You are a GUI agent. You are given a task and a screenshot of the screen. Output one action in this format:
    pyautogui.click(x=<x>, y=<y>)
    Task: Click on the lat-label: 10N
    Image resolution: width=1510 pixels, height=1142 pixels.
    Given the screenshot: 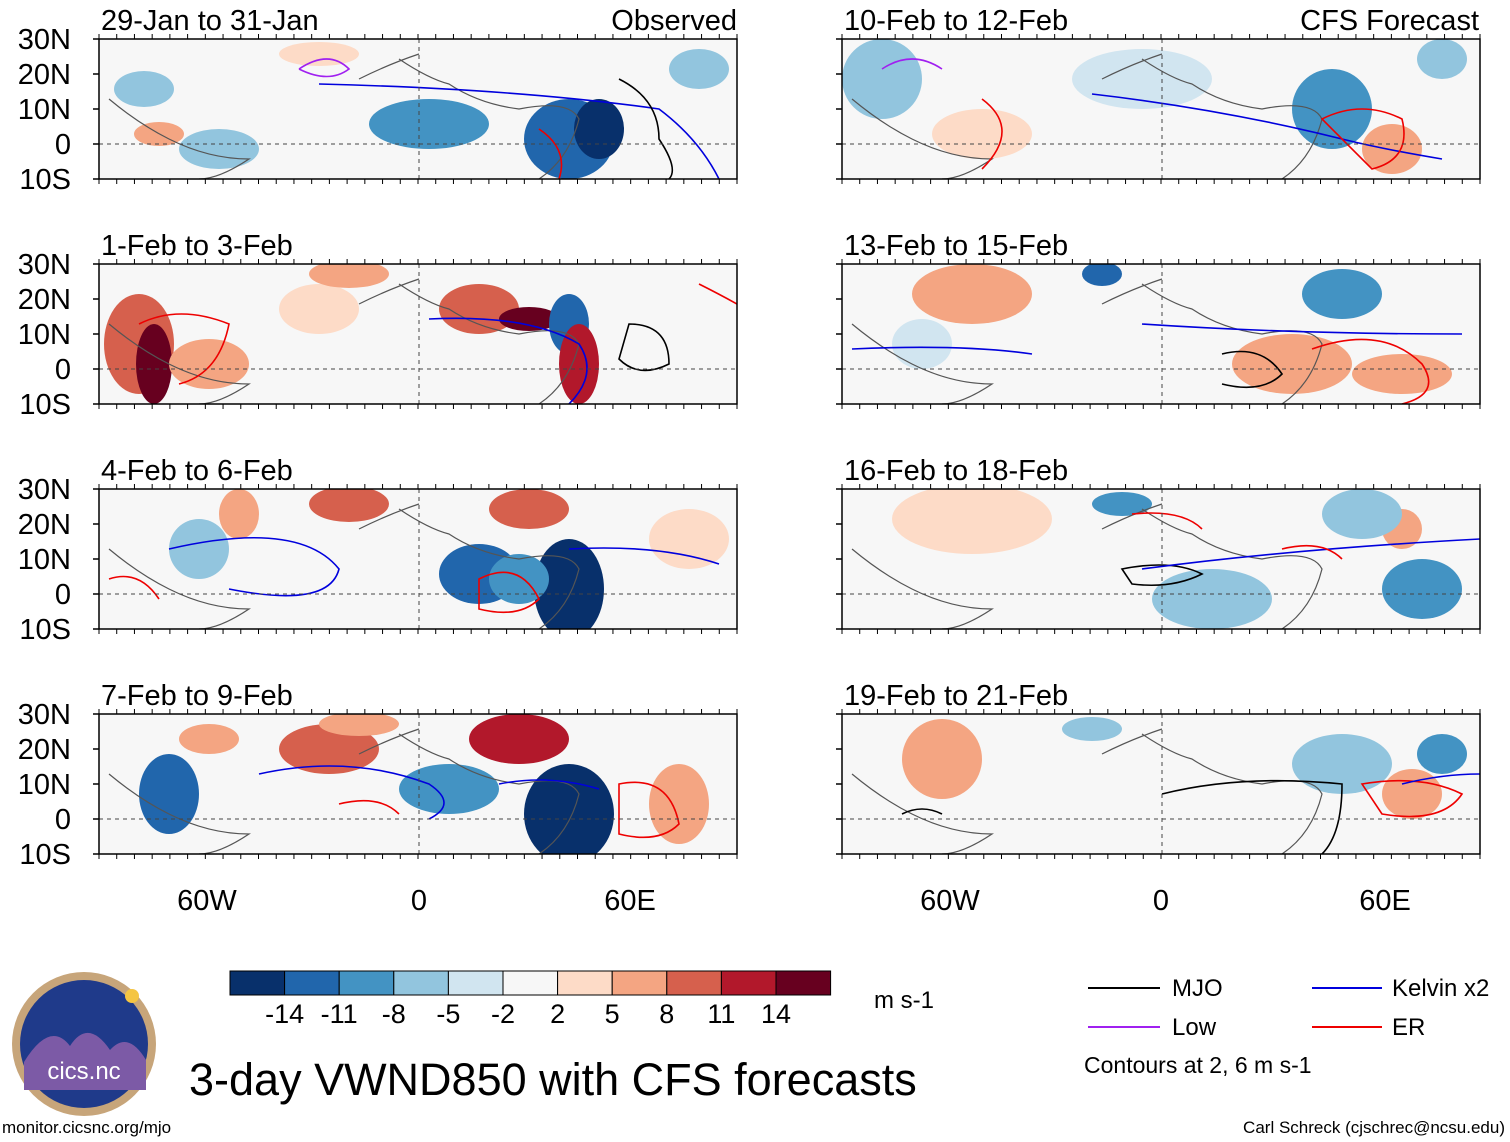 What is the action you would take?
    pyautogui.click(x=44, y=560)
    